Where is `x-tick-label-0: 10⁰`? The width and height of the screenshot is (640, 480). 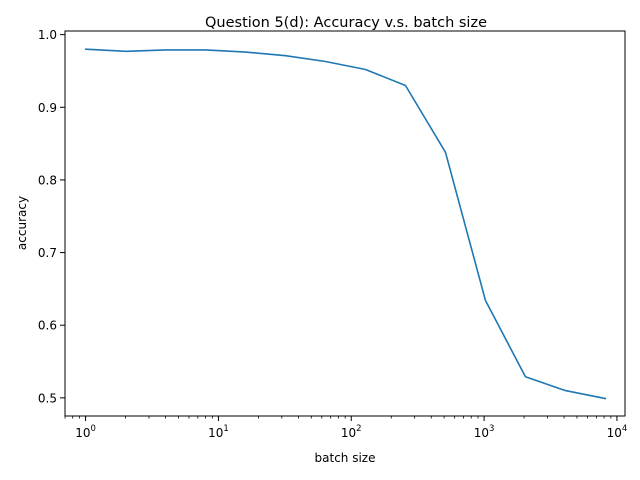
x-tick-label-0: 10⁰ is located at coordinates (85, 432).